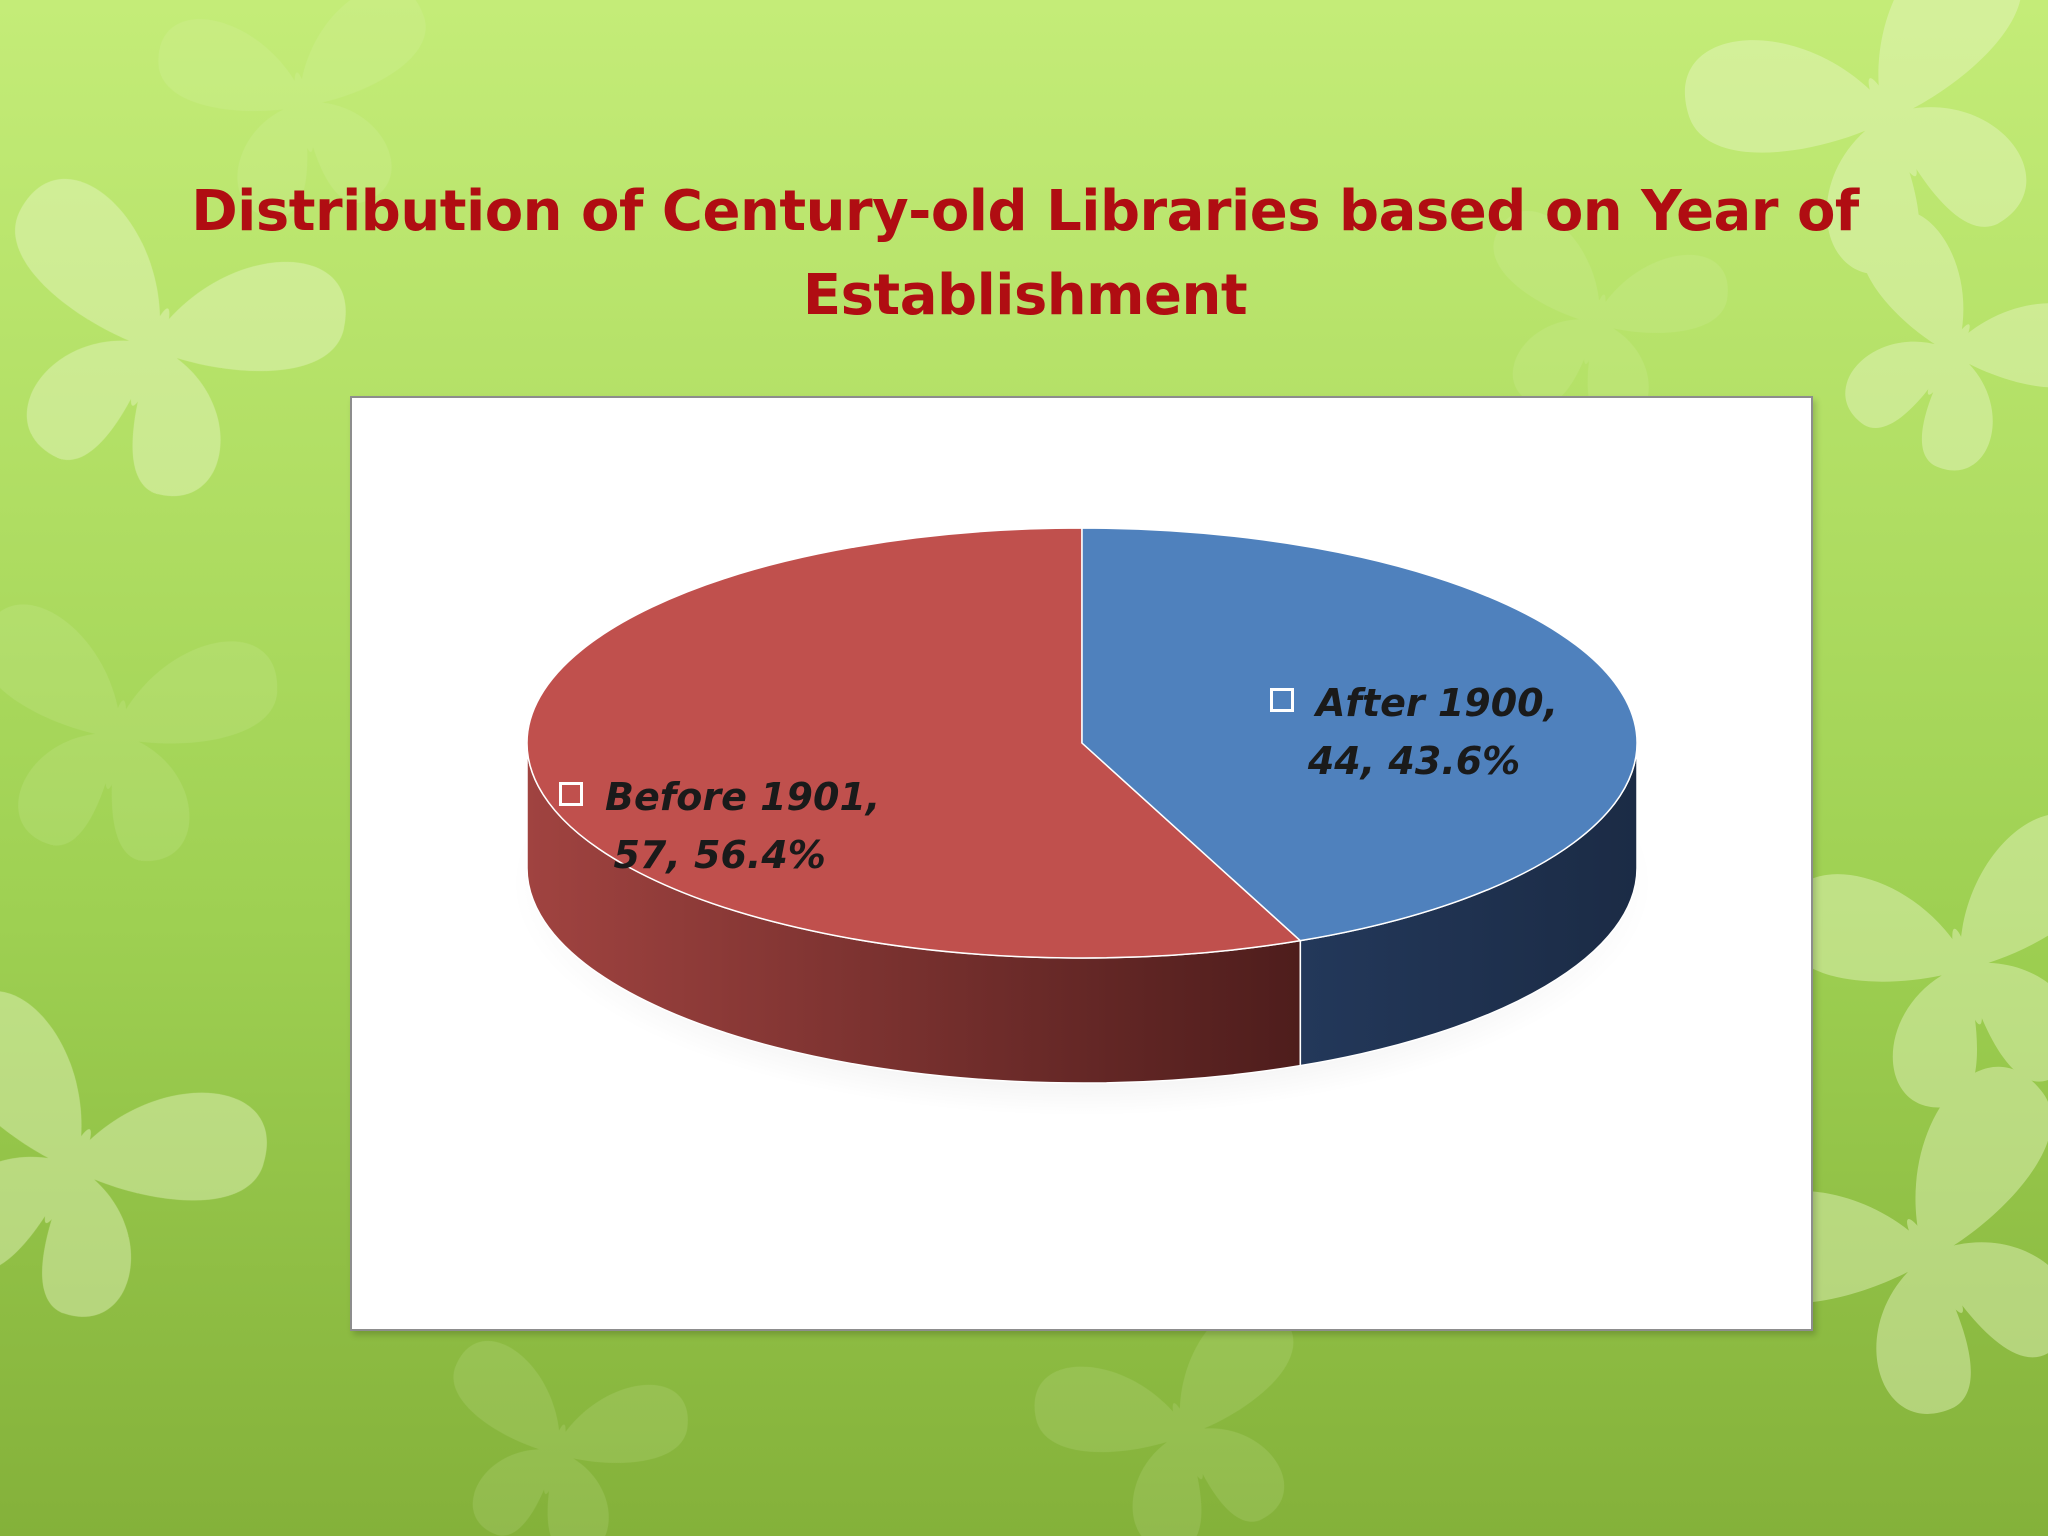  I want to click on data-label-before-1901: Before 1901, 57, 56.4%, so click(719, 826).